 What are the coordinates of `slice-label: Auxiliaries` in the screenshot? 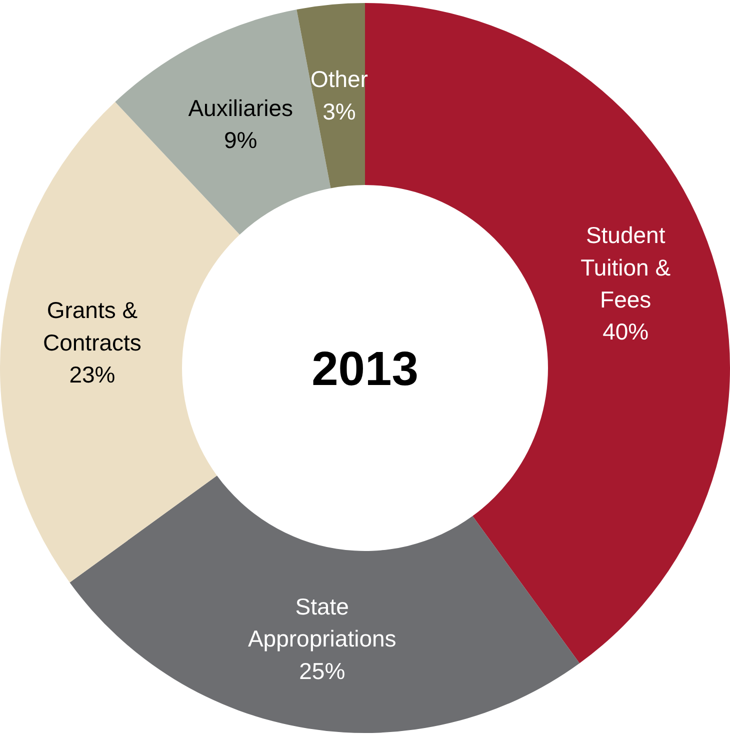 It's located at (241, 107).